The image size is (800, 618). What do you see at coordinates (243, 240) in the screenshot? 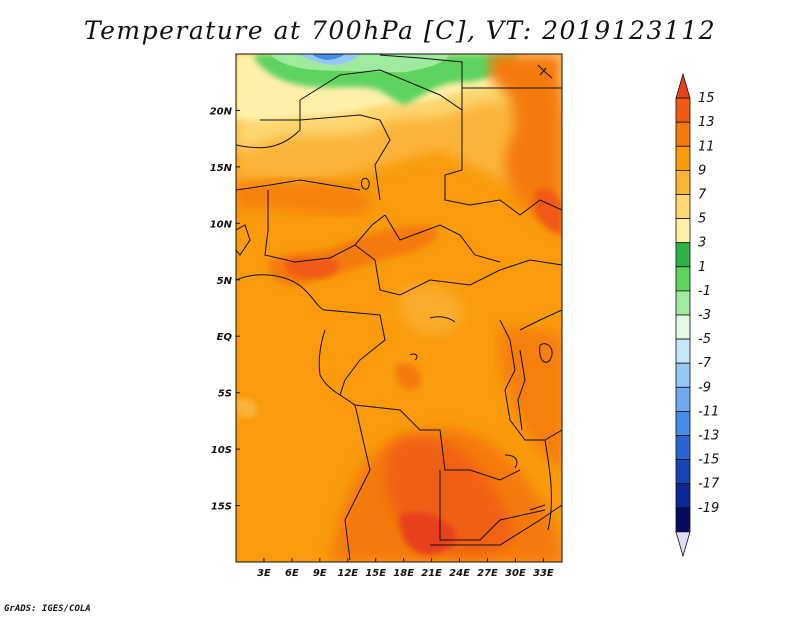
I see `border-west-coast` at bounding box center [243, 240].